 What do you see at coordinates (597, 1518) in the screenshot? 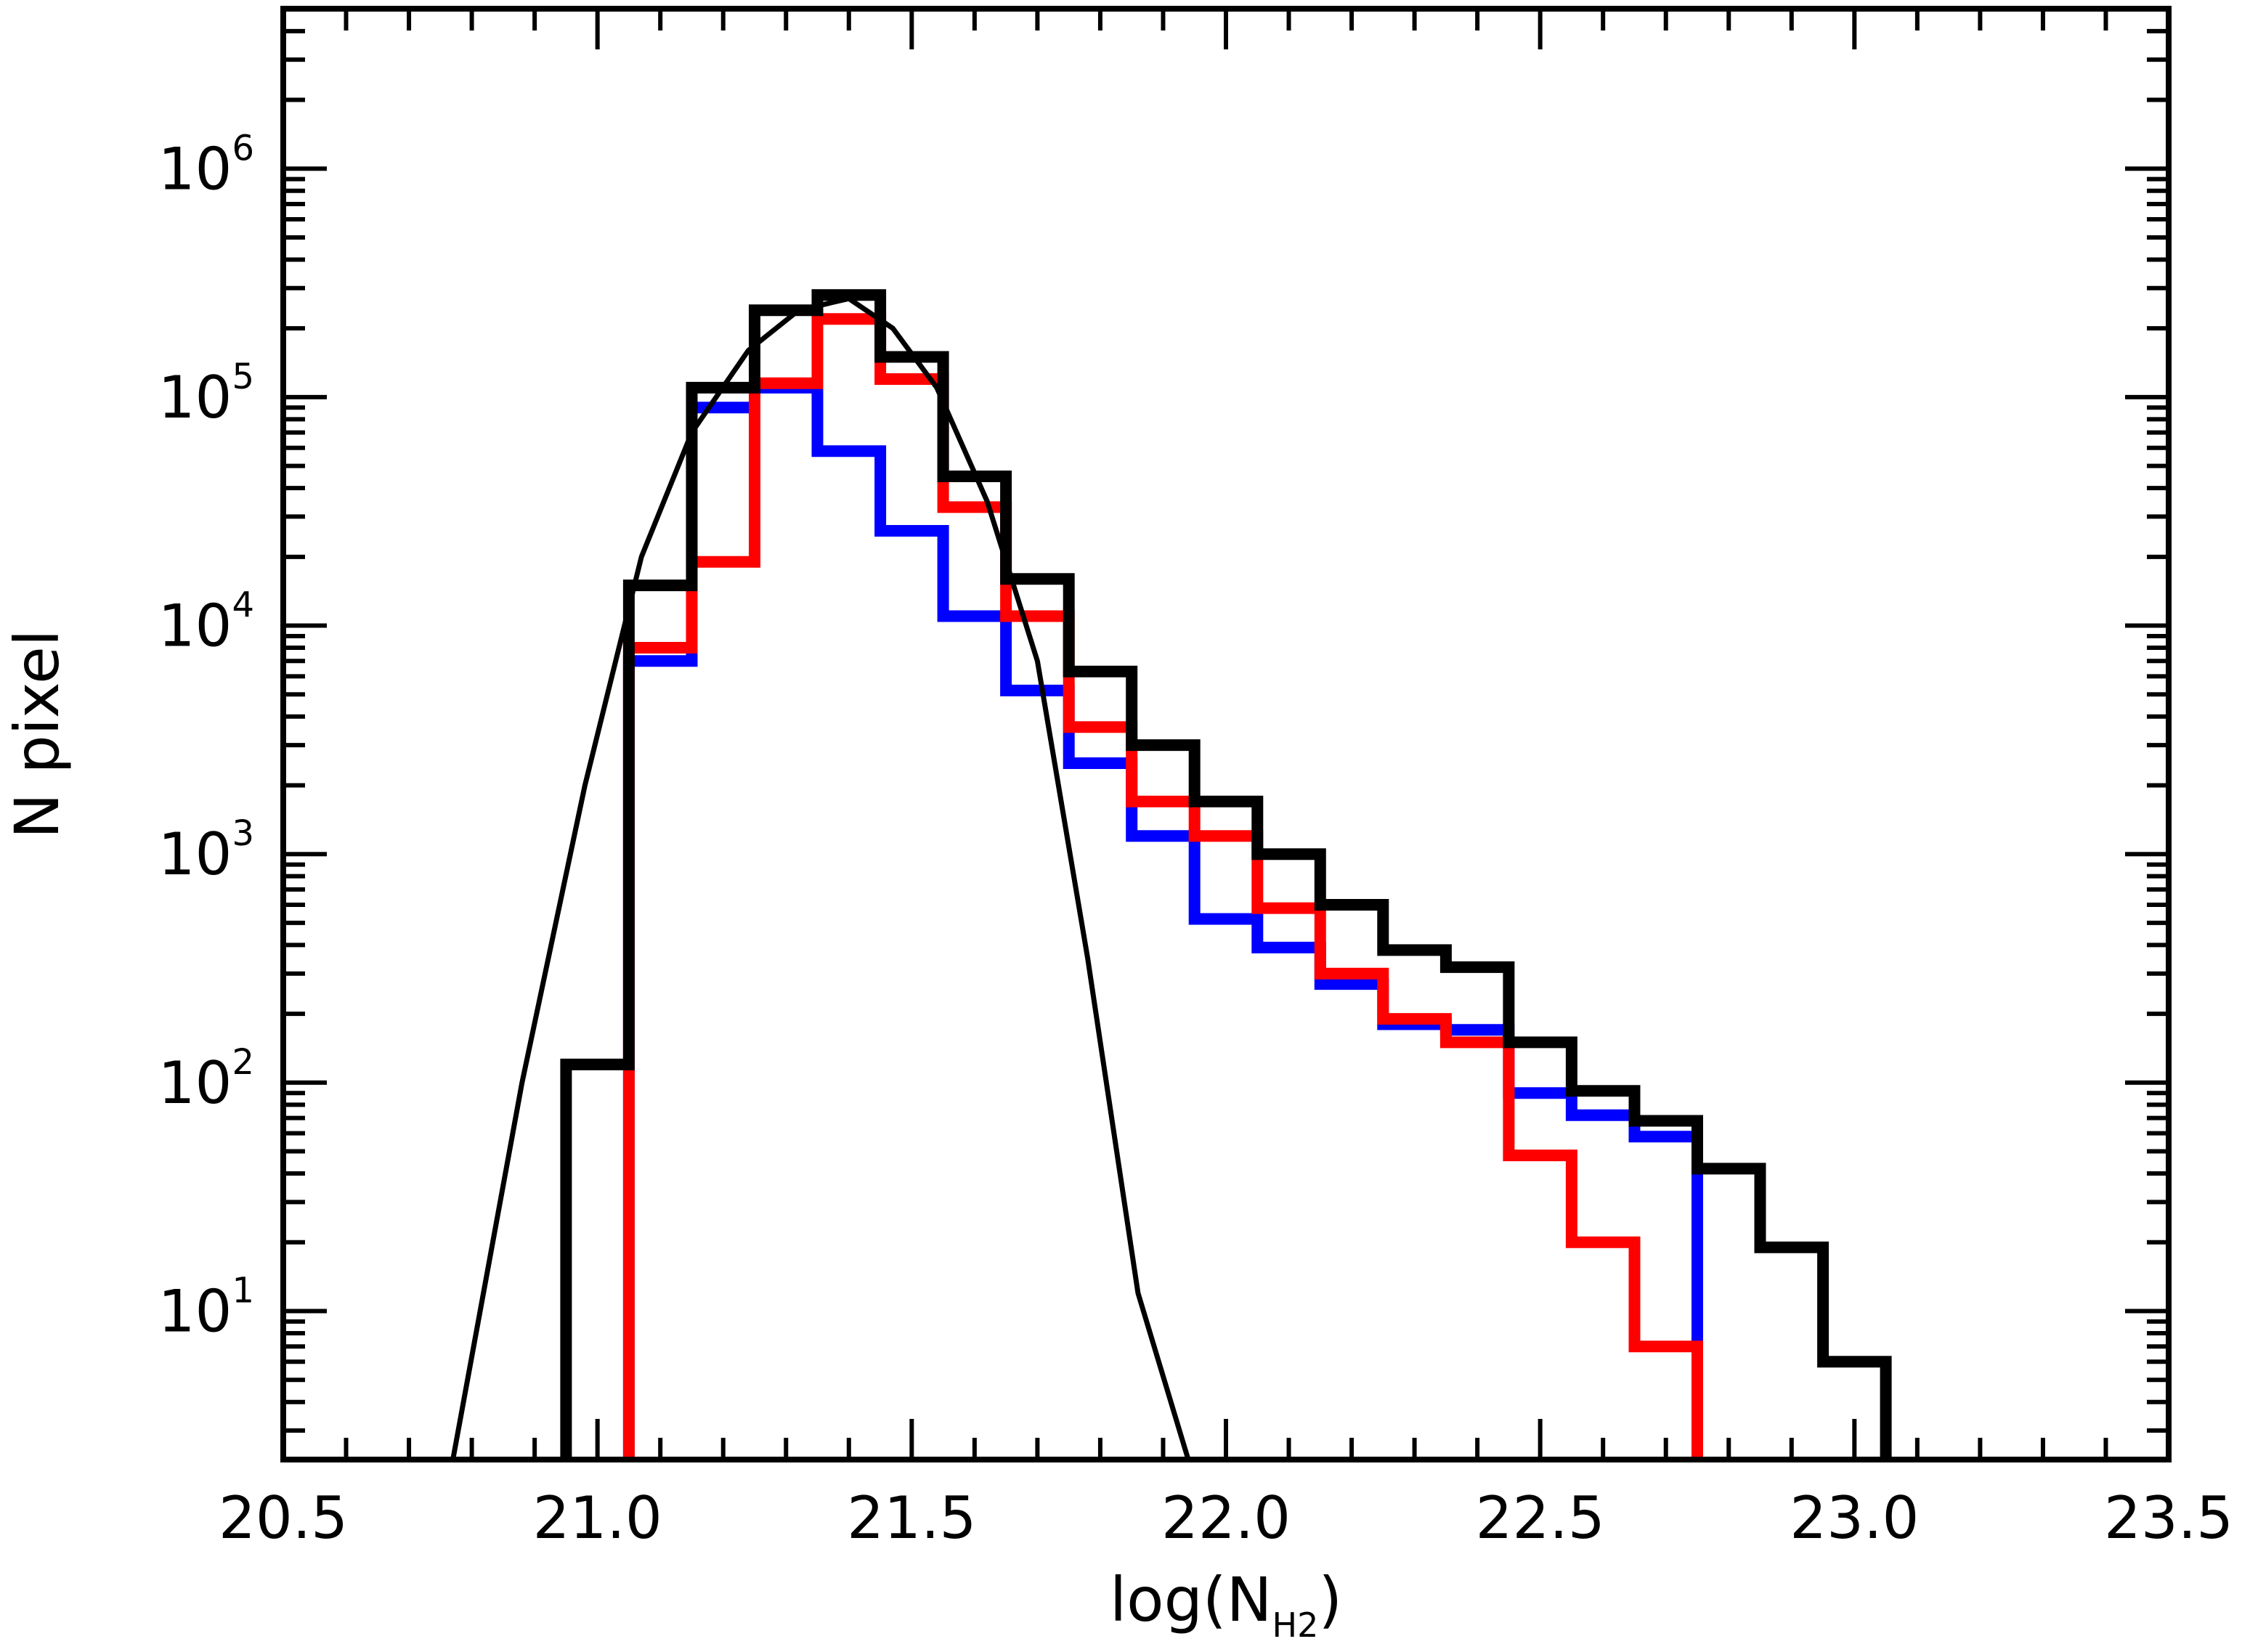
I see `x-tick-label: 21.0` at bounding box center [597, 1518].